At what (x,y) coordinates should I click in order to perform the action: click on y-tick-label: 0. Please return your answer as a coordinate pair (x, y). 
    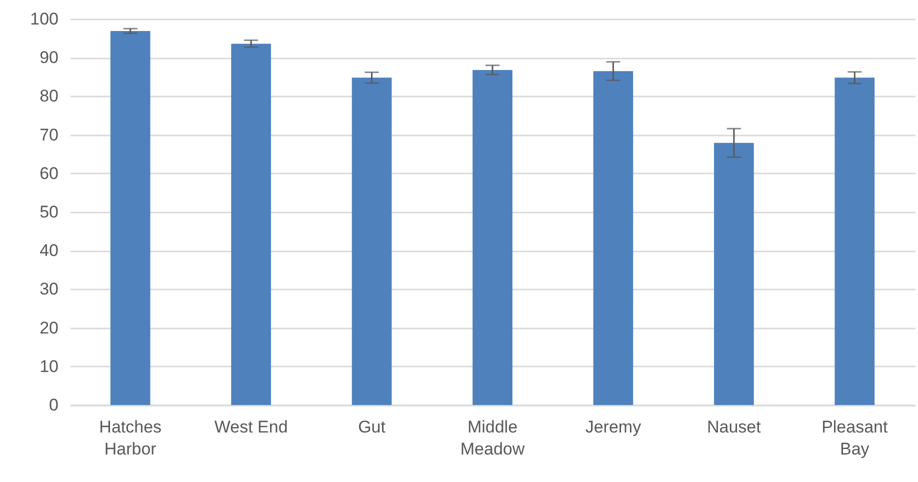
    Looking at the image, I should click on (53, 405).